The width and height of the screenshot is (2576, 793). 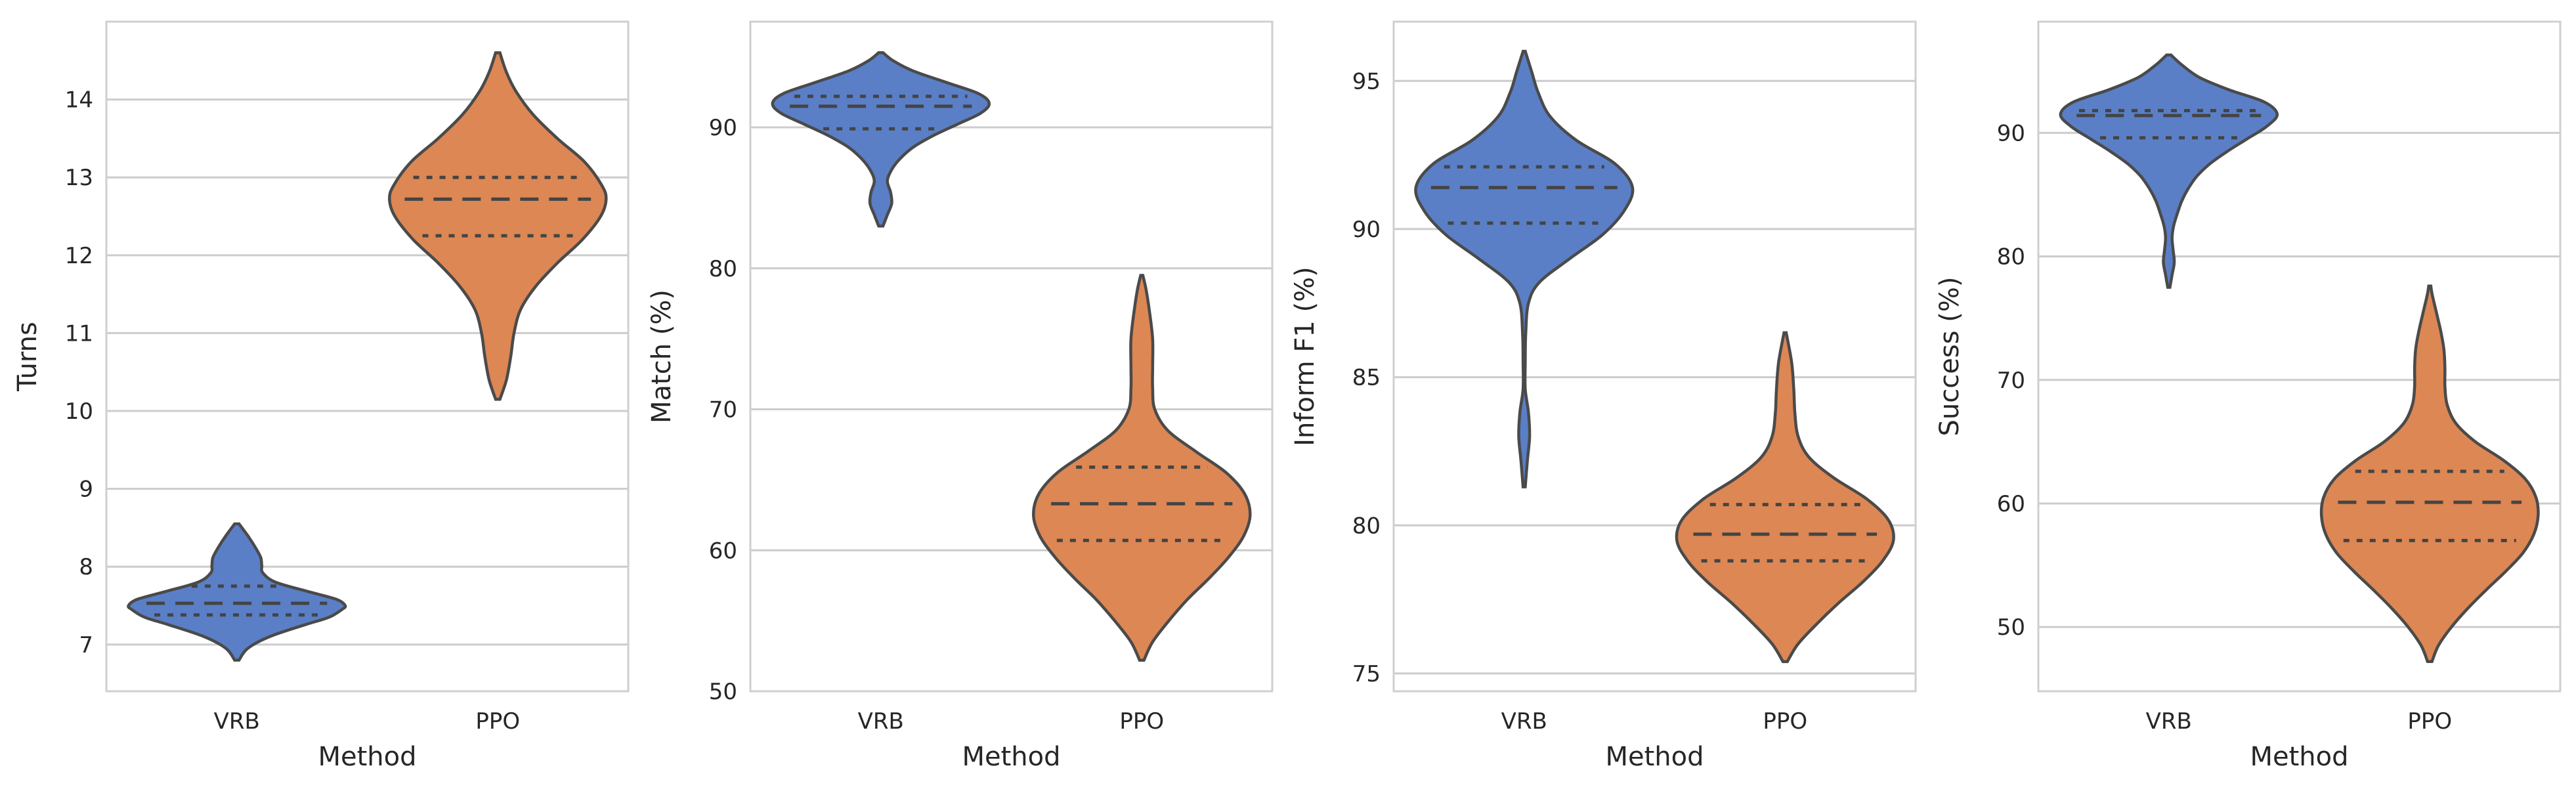 What do you see at coordinates (79, 100) in the screenshot?
I see `y-tick-label: 14` at bounding box center [79, 100].